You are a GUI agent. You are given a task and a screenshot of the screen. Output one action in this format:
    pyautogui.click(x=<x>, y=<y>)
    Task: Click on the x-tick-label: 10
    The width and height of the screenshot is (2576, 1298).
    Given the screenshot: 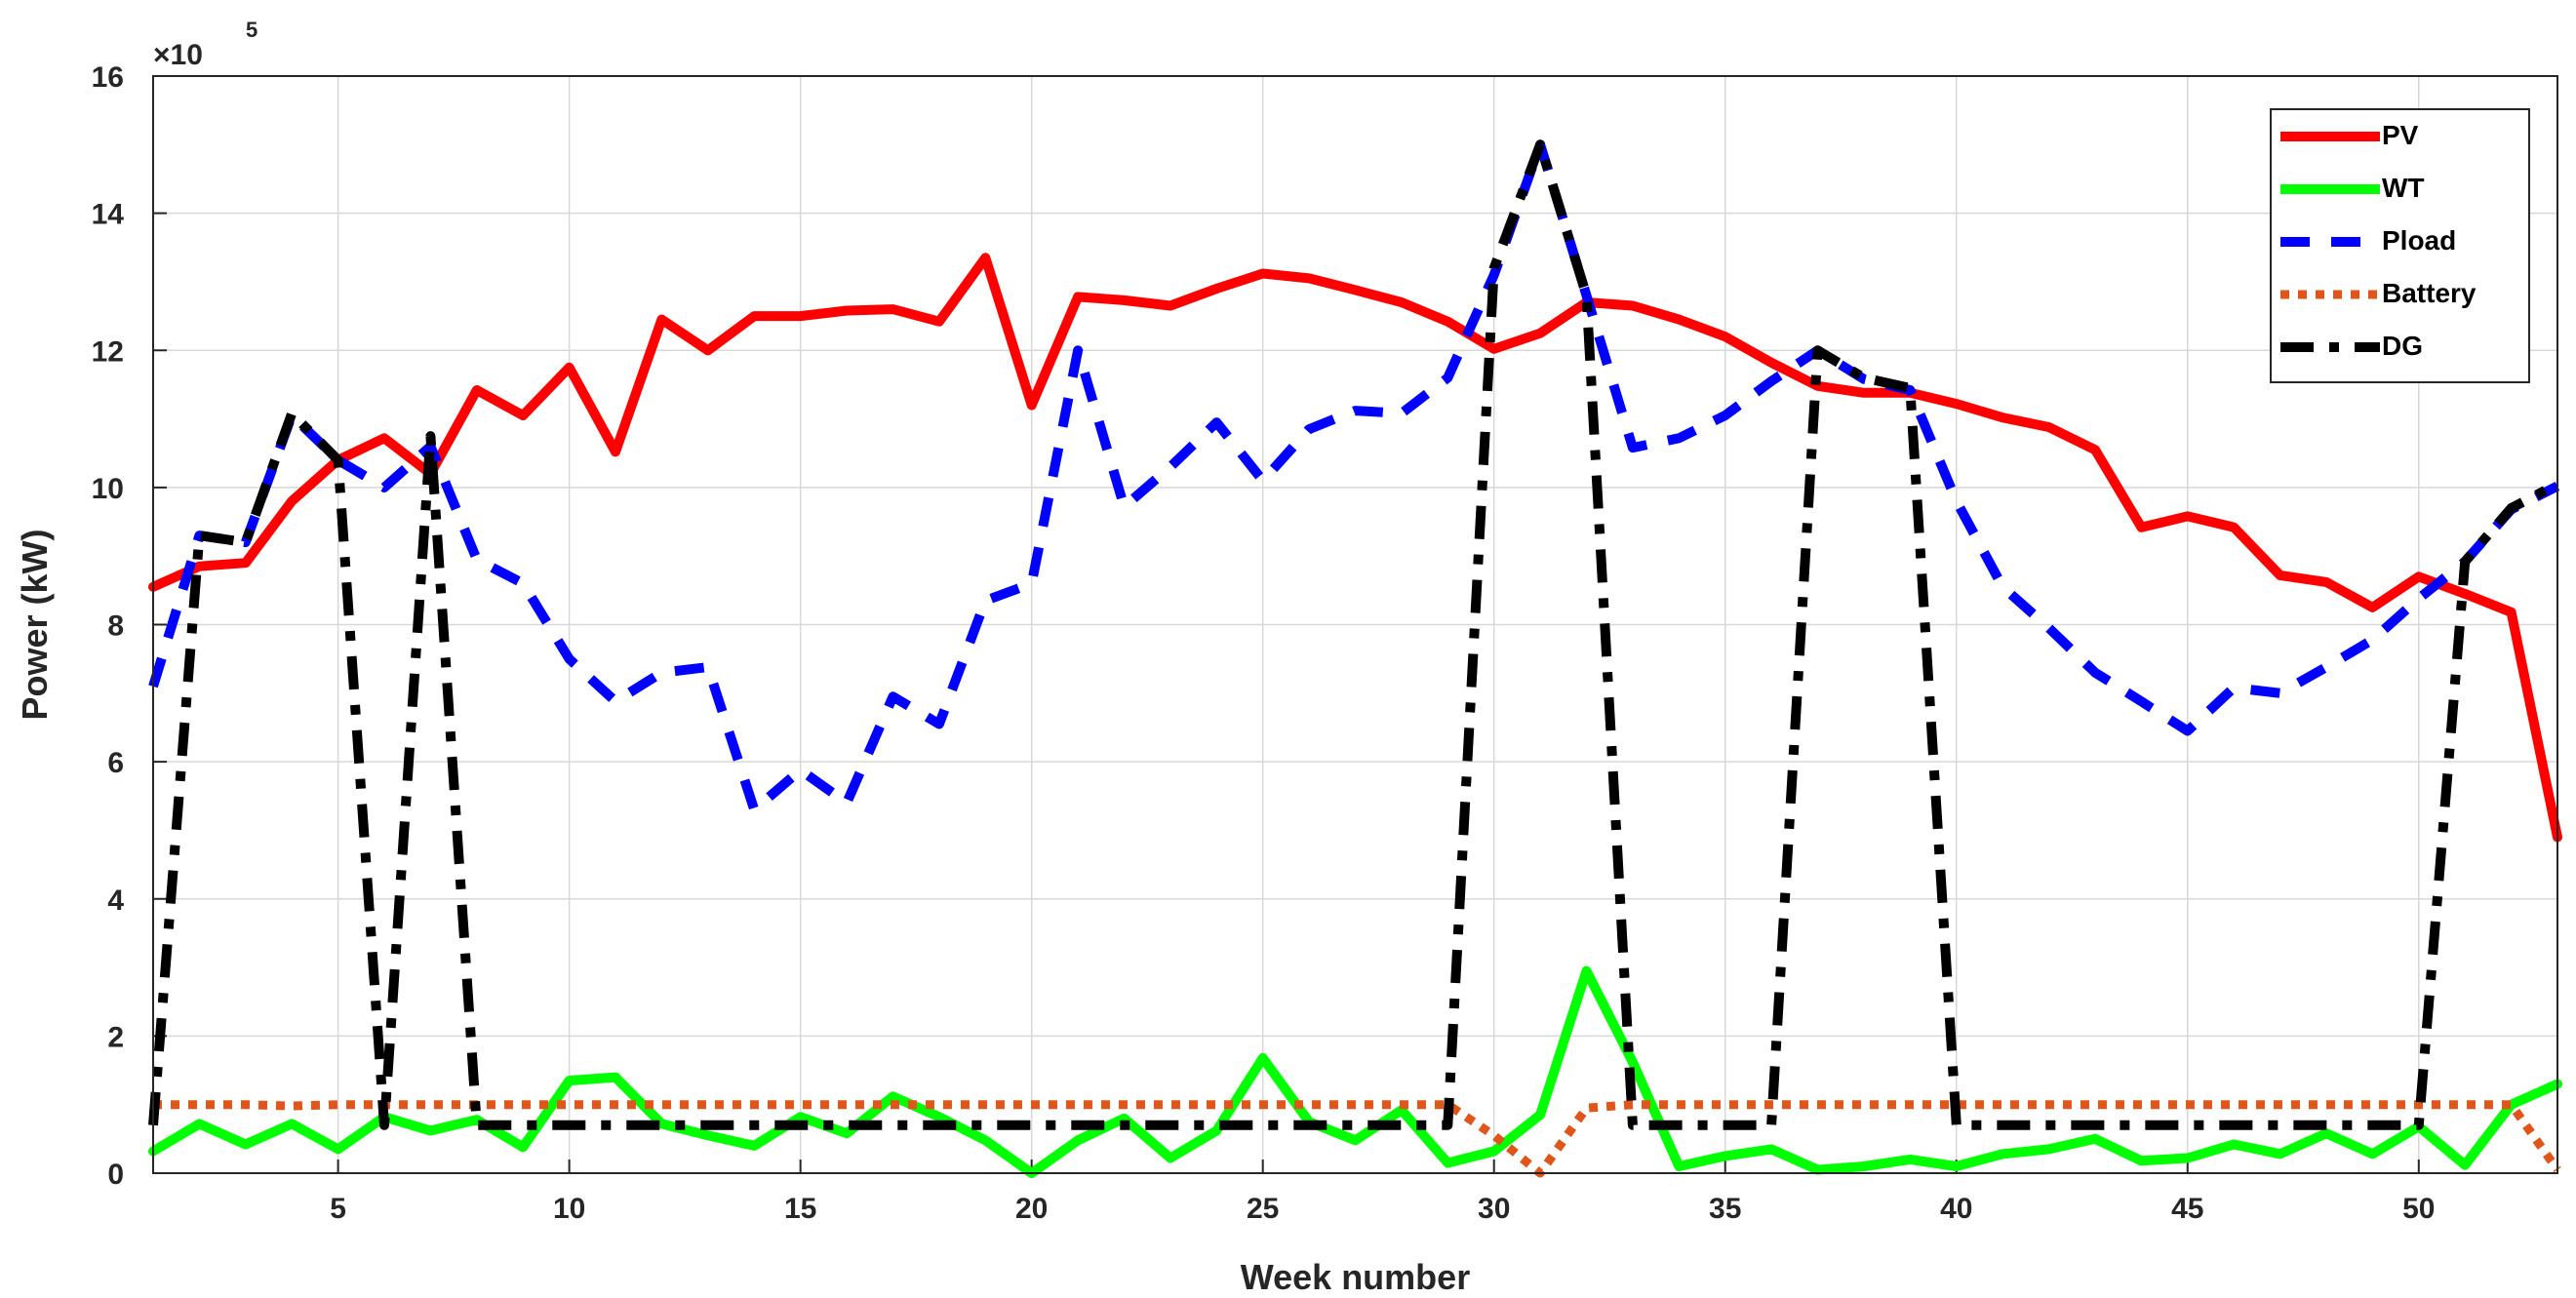 What is the action you would take?
    pyautogui.click(x=569, y=1209)
    